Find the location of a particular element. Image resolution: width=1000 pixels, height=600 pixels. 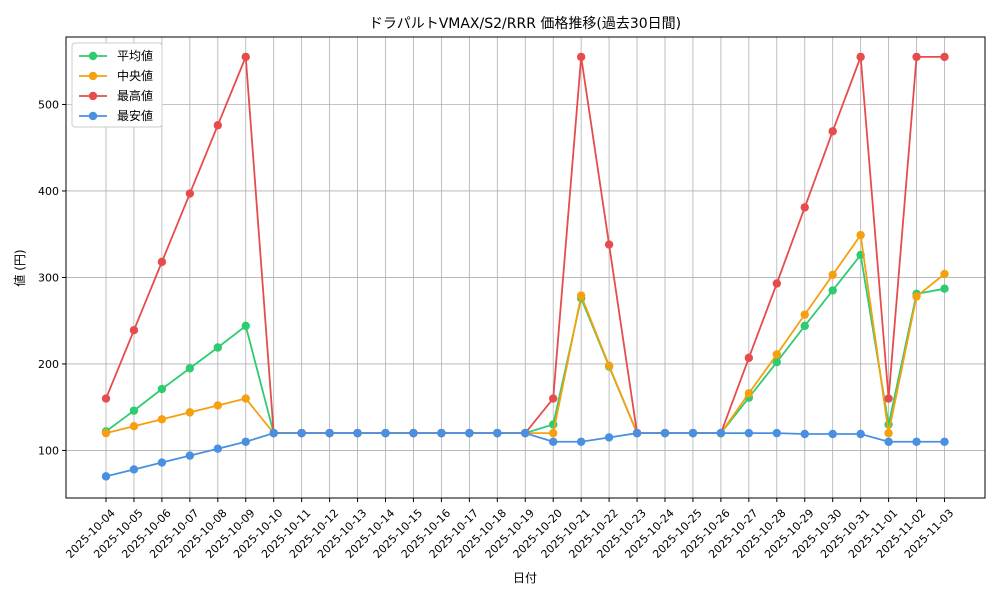

x-axis-title: 日付 is located at coordinates (525, 578).